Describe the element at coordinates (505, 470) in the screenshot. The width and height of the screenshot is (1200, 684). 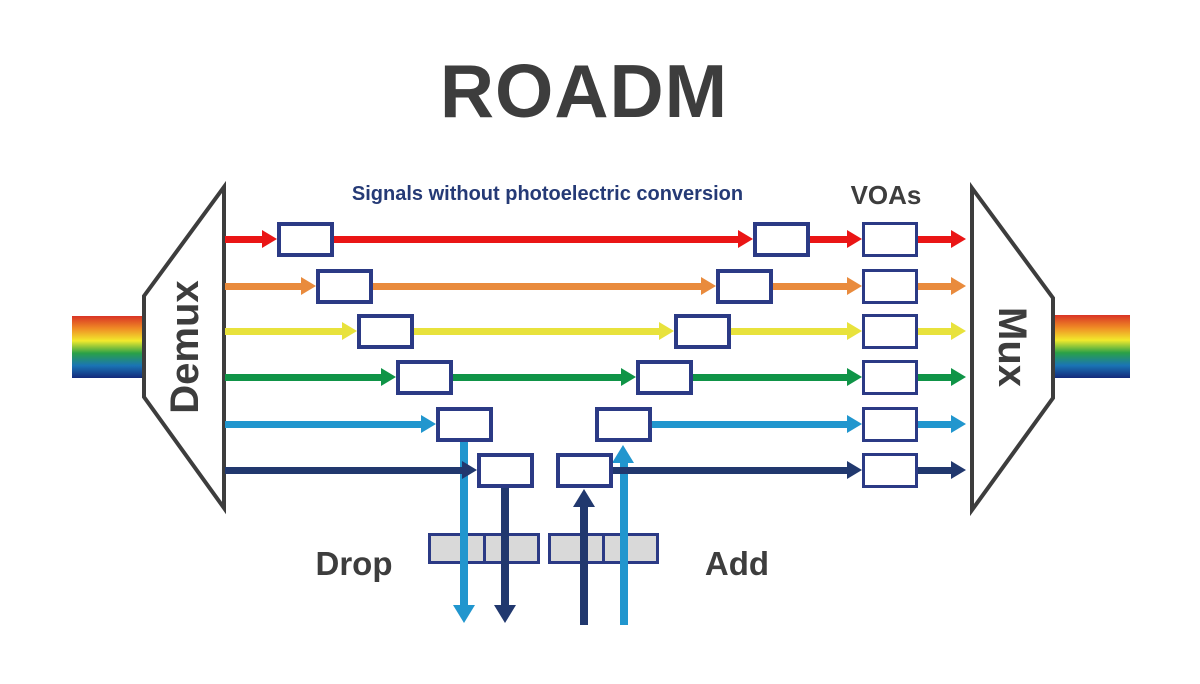
I see `dark-blue-switch-box-west` at that location.